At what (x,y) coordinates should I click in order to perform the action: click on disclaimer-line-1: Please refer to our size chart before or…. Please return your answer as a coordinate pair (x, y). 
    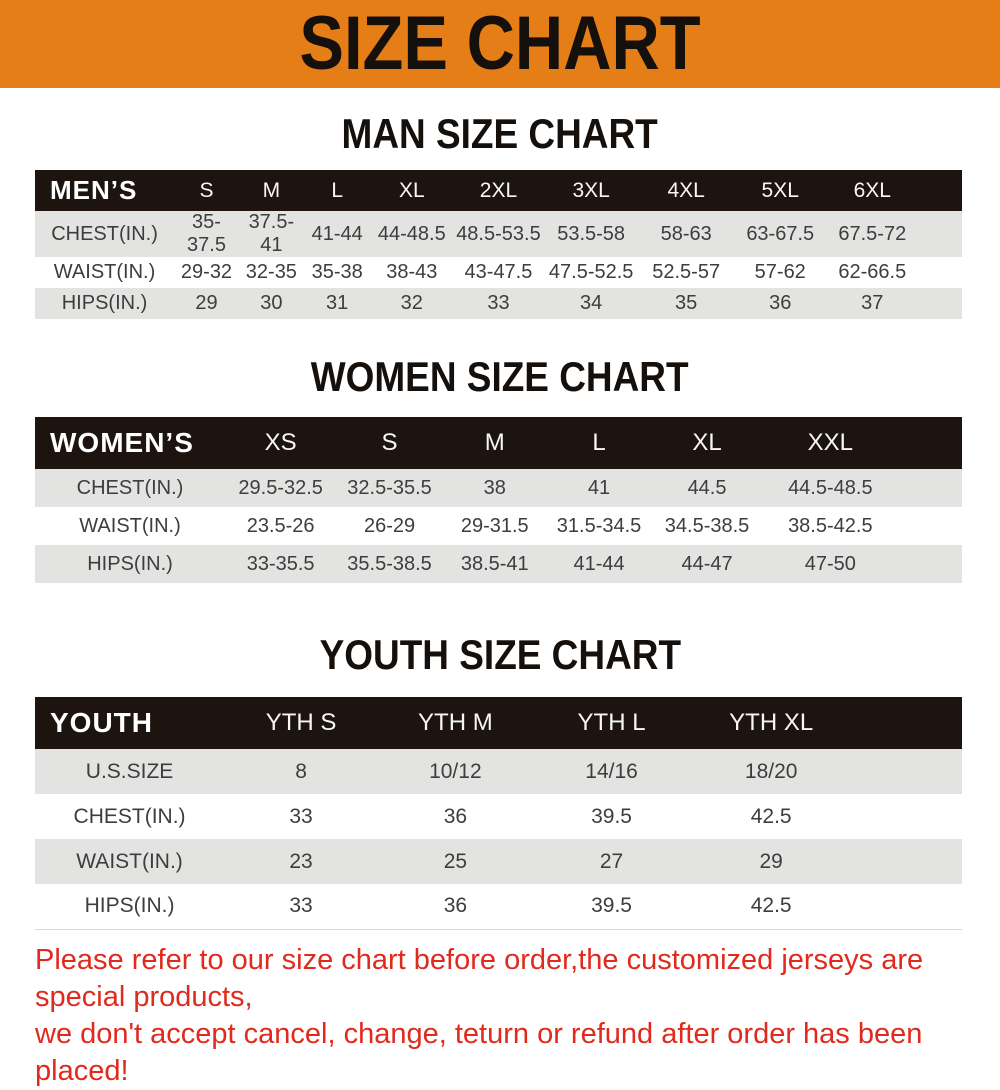
    Looking at the image, I should click on (479, 978).